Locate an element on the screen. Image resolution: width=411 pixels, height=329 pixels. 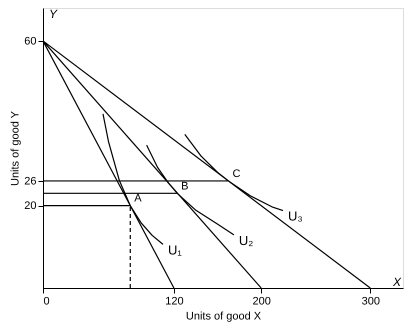
annotation: B is located at coordinates (185, 186).